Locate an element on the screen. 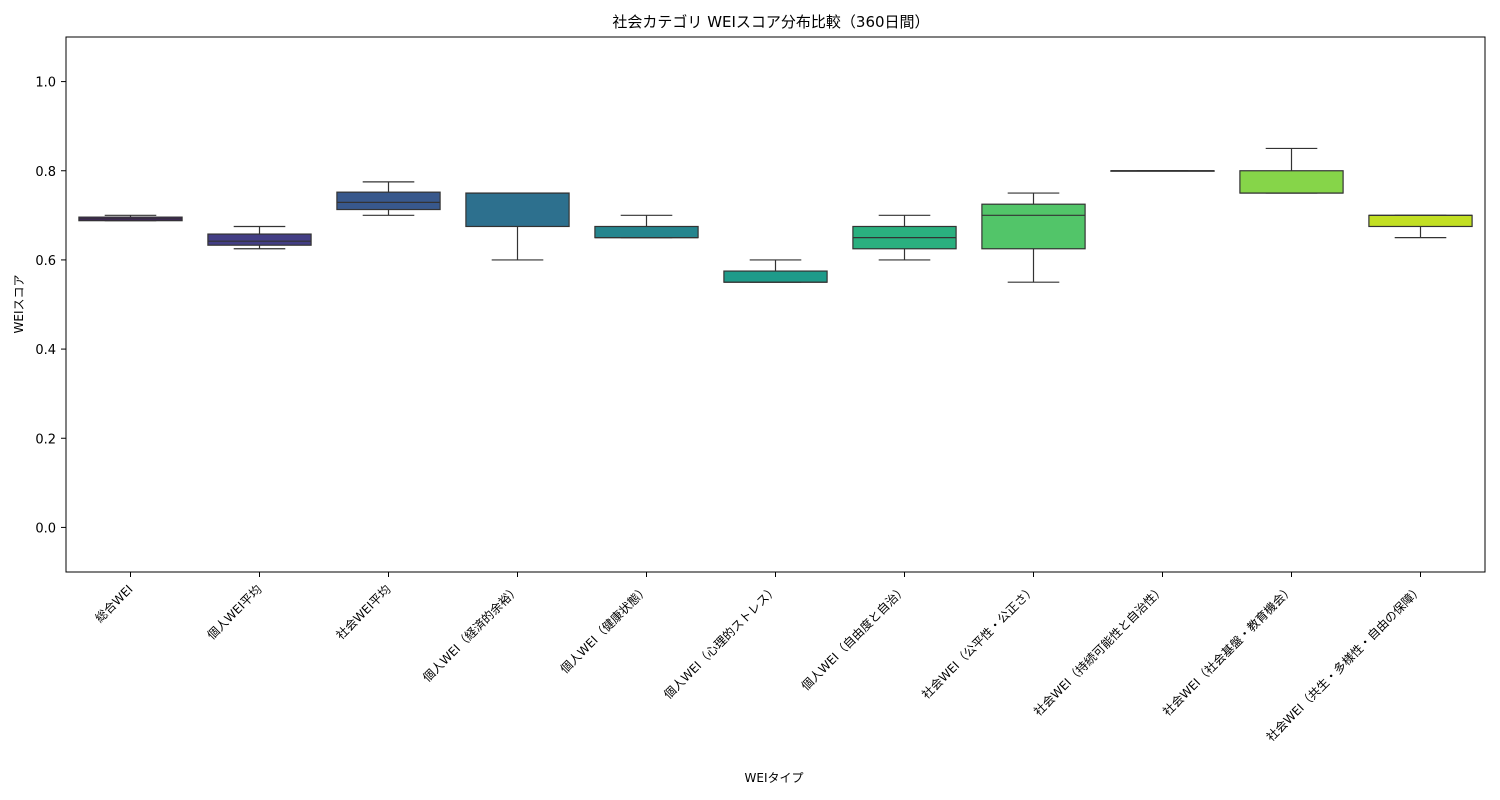 The width and height of the screenshot is (1500, 800). y-tick-label: 0.2 is located at coordinates (45, 439).